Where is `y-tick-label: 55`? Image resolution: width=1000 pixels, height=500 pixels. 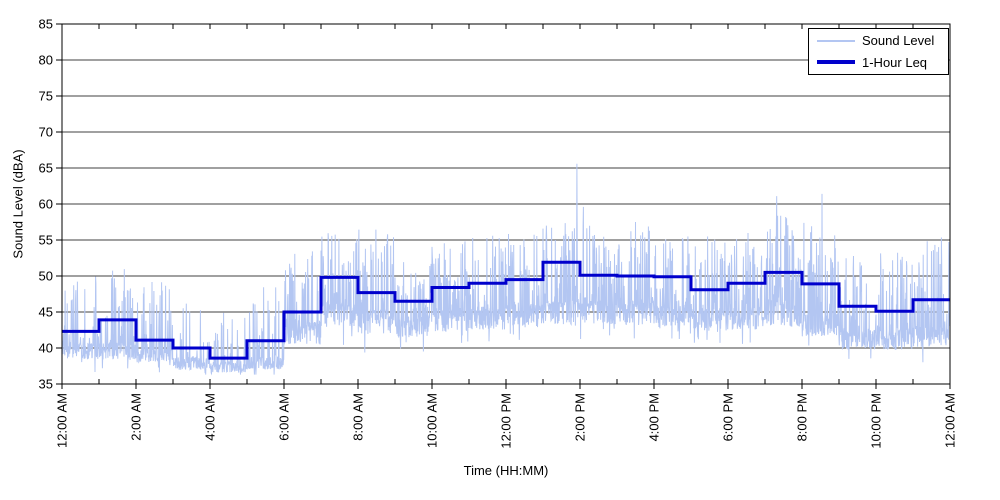
y-tick-label: 55 is located at coordinates (46, 240).